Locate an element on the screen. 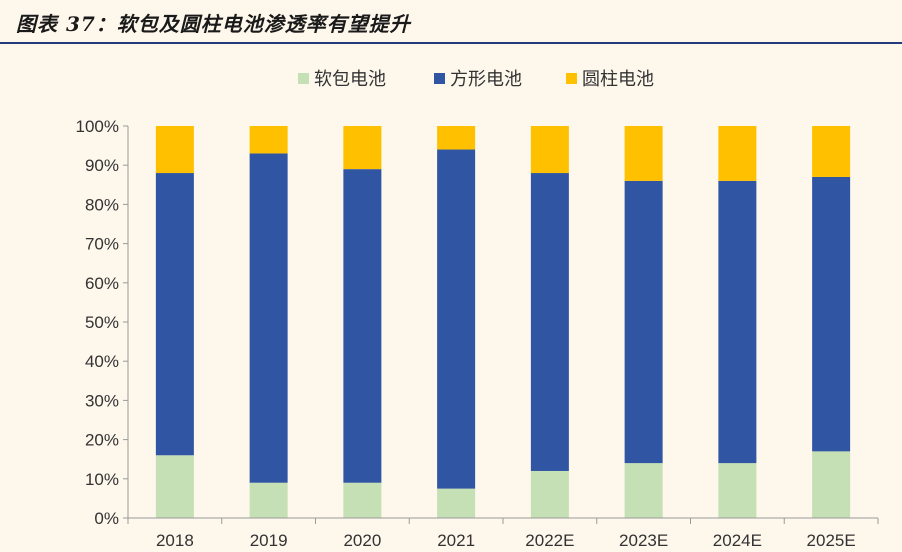 The image size is (902, 552). y-tick-label-8: 80% is located at coordinates (102, 204).